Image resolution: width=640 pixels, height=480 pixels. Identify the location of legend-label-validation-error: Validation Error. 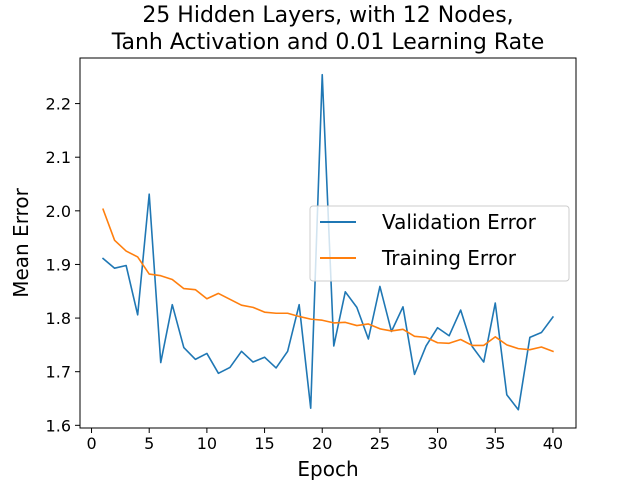
(459, 222).